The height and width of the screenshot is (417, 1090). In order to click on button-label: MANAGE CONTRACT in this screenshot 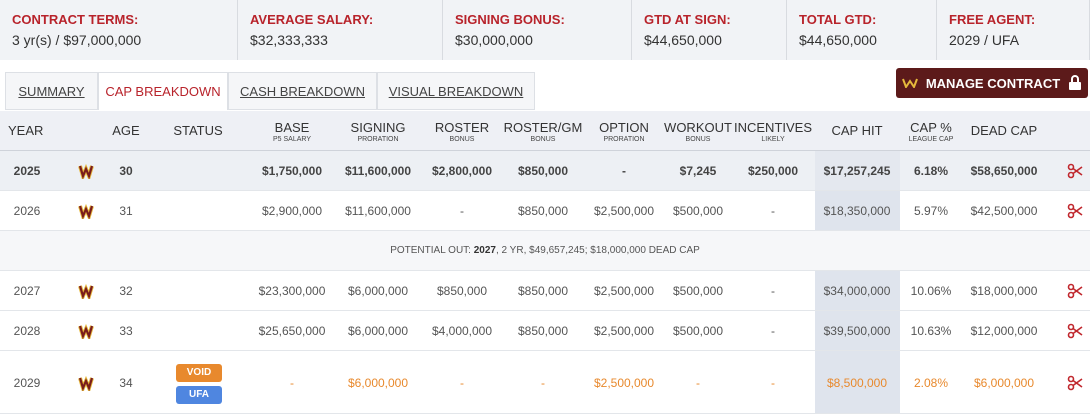, I will do `click(993, 83)`.